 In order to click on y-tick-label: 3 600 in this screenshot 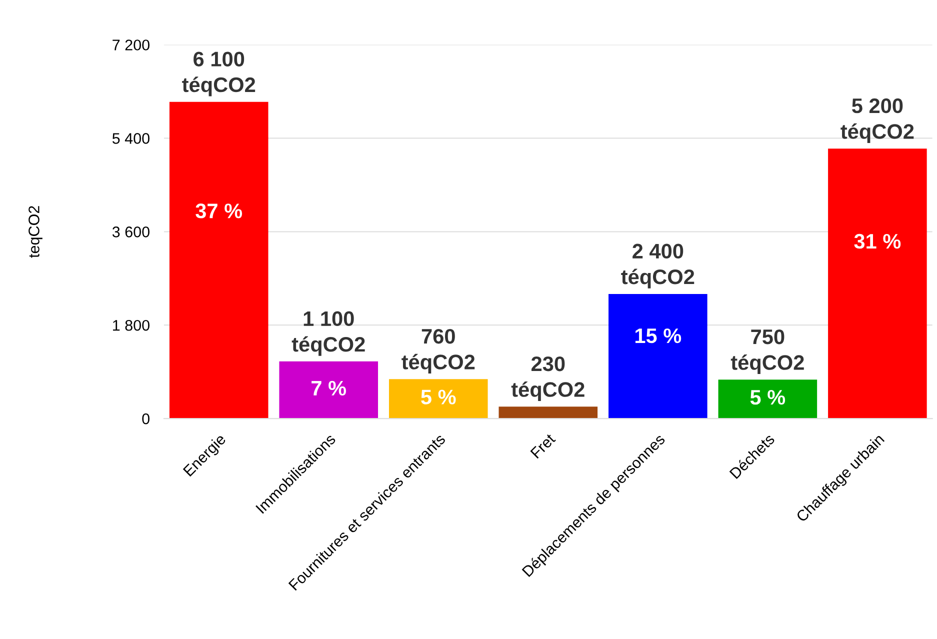, I will do `click(131, 232)`.